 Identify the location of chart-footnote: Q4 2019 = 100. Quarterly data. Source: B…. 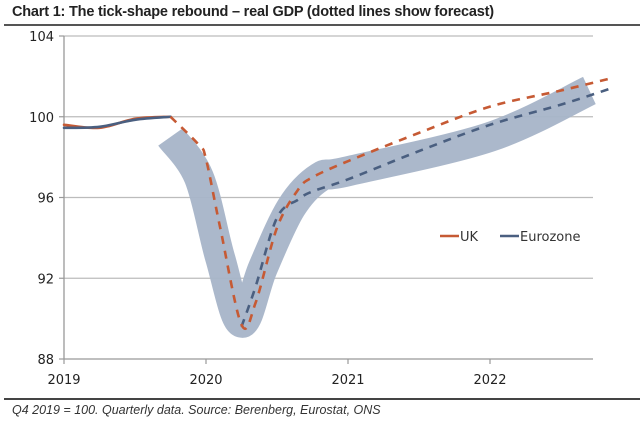
(196, 410).